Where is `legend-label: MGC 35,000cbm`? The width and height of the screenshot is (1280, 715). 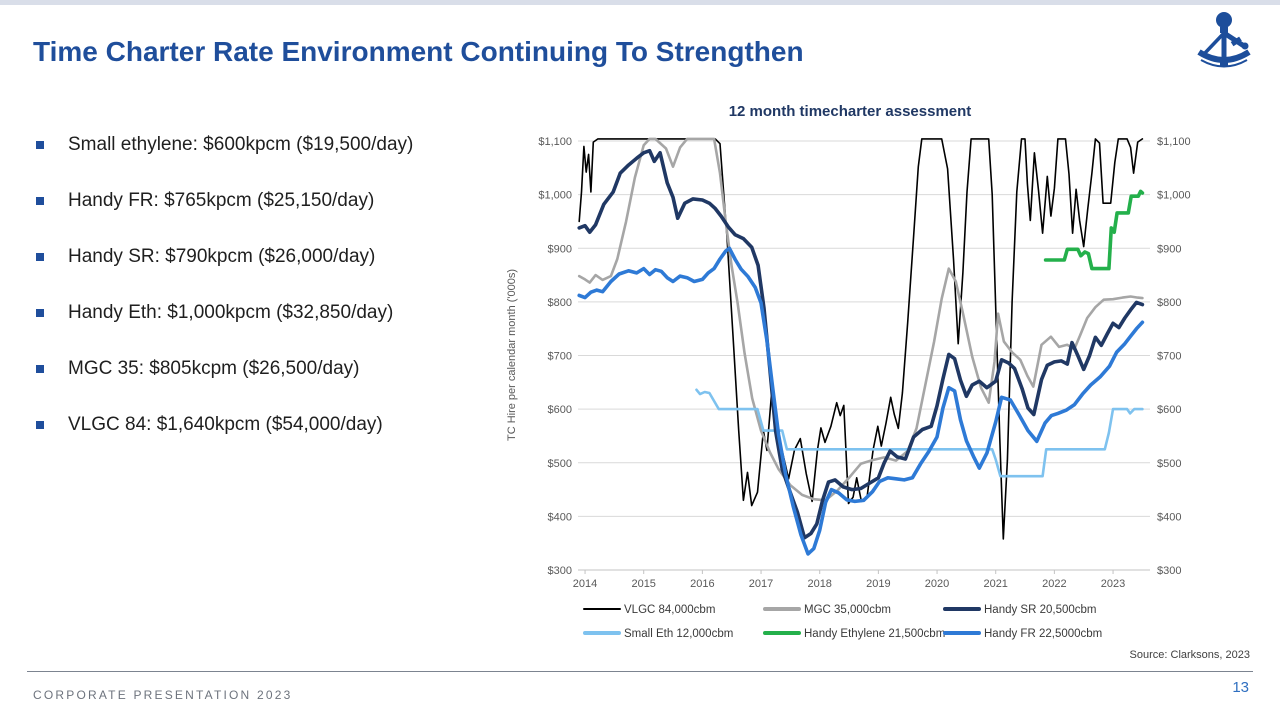
legend-label: MGC 35,000cbm is located at coordinates (847, 610).